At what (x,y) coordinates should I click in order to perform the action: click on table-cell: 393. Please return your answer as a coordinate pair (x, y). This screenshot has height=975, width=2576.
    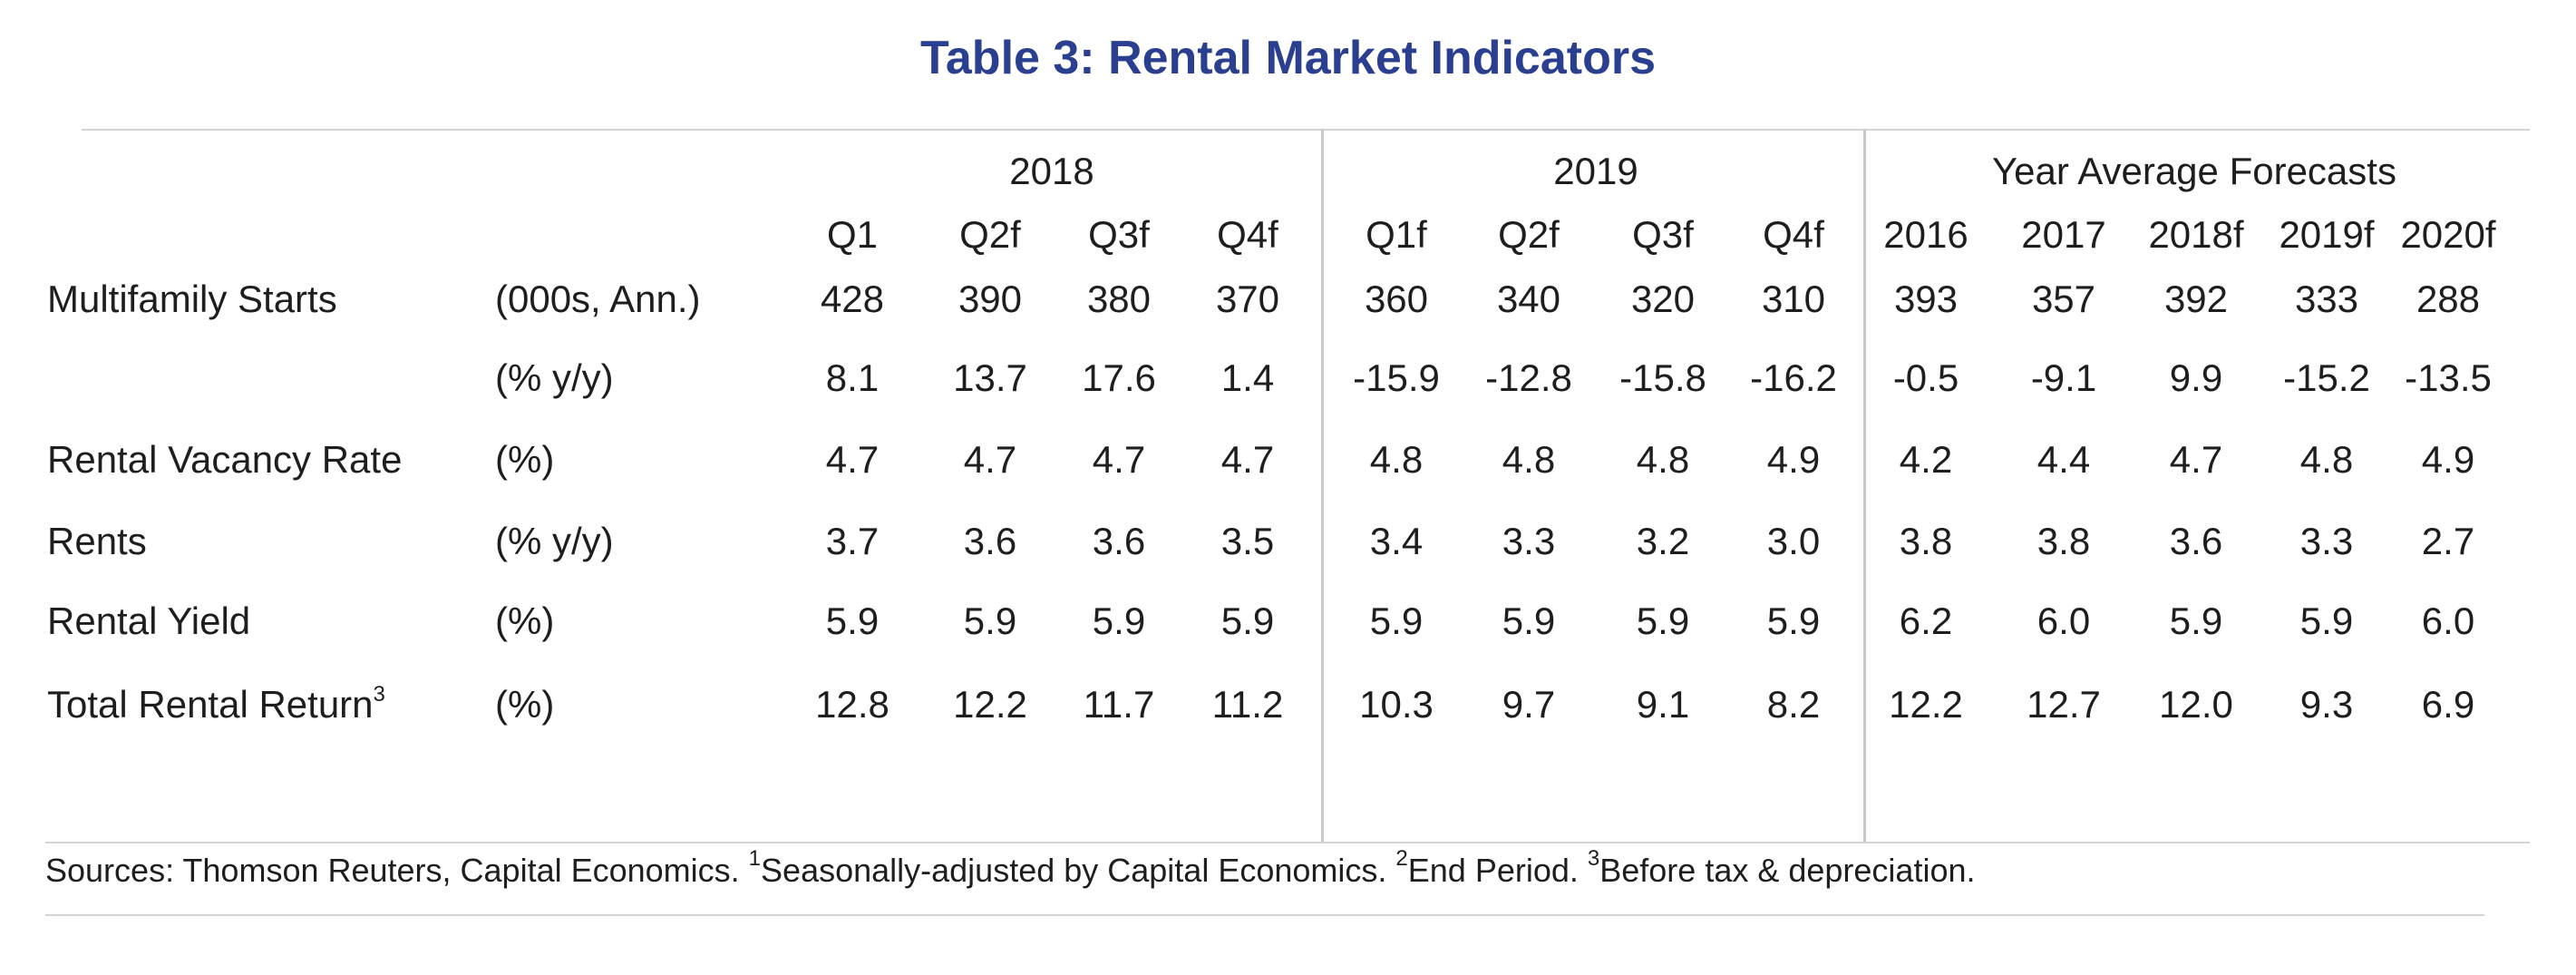
    Looking at the image, I should click on (1926, 299).